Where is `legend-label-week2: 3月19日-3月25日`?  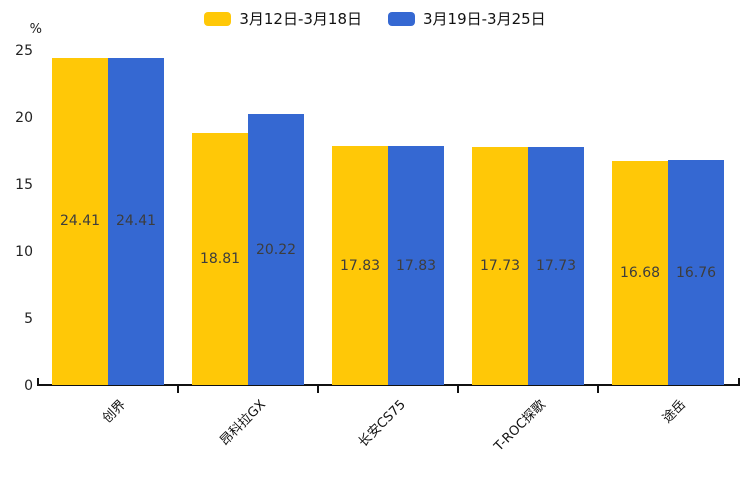 legend-label-week2: 3月19日-3月25日 is located at coordinates (484, 19).